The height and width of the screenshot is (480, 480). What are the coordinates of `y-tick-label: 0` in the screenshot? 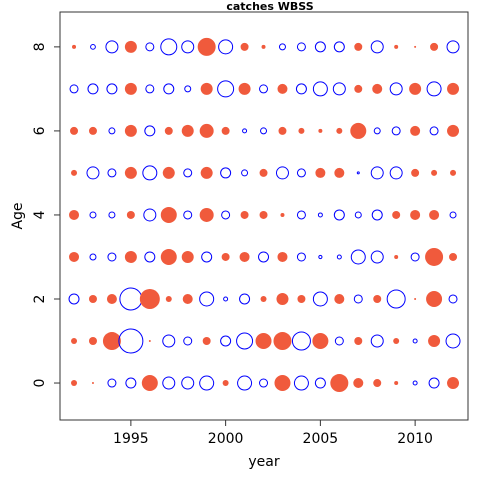 It's located at (40, 383).